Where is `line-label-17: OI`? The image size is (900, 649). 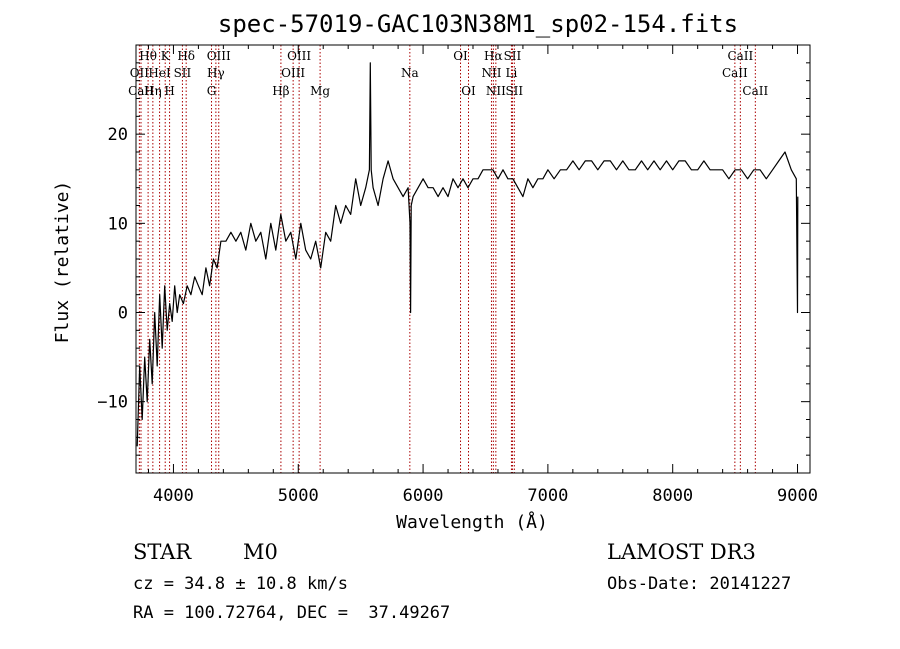 line-label-17: OI is located at coordinates (460, 56).